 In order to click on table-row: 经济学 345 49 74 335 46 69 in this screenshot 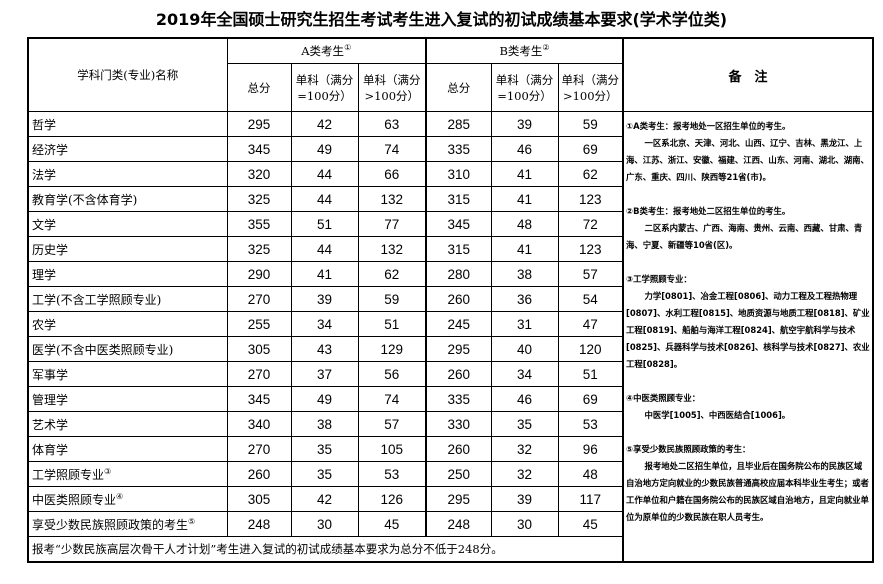, I will do `click(450, 149)`.